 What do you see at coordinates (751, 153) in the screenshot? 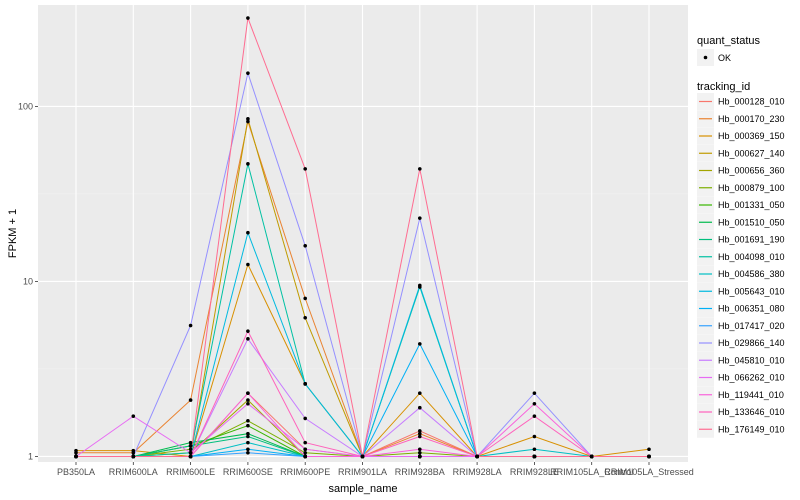
I see `legend-label-Hb_000627_140: Hb_000627_140` at bounding box center [751, 153].